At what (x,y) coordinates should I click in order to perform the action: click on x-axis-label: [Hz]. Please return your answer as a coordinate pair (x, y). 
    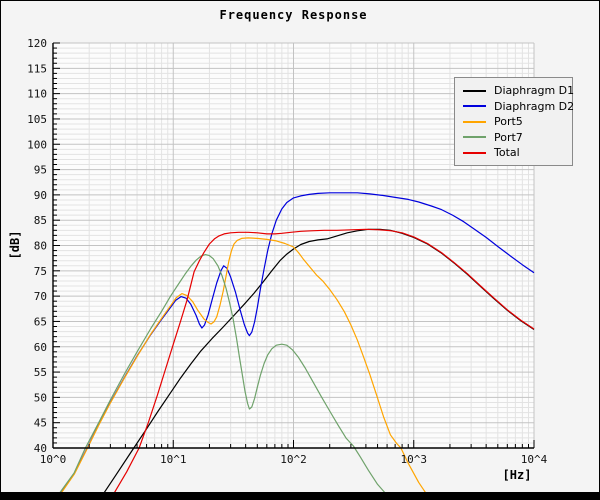
    Looking at the image, I should click on (517, 475).